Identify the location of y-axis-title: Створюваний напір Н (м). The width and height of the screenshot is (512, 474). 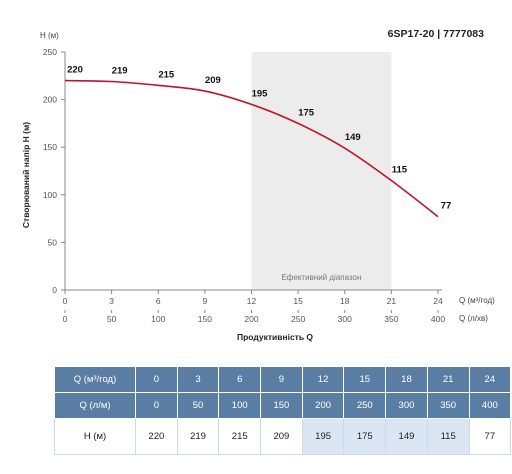
(26, 175).